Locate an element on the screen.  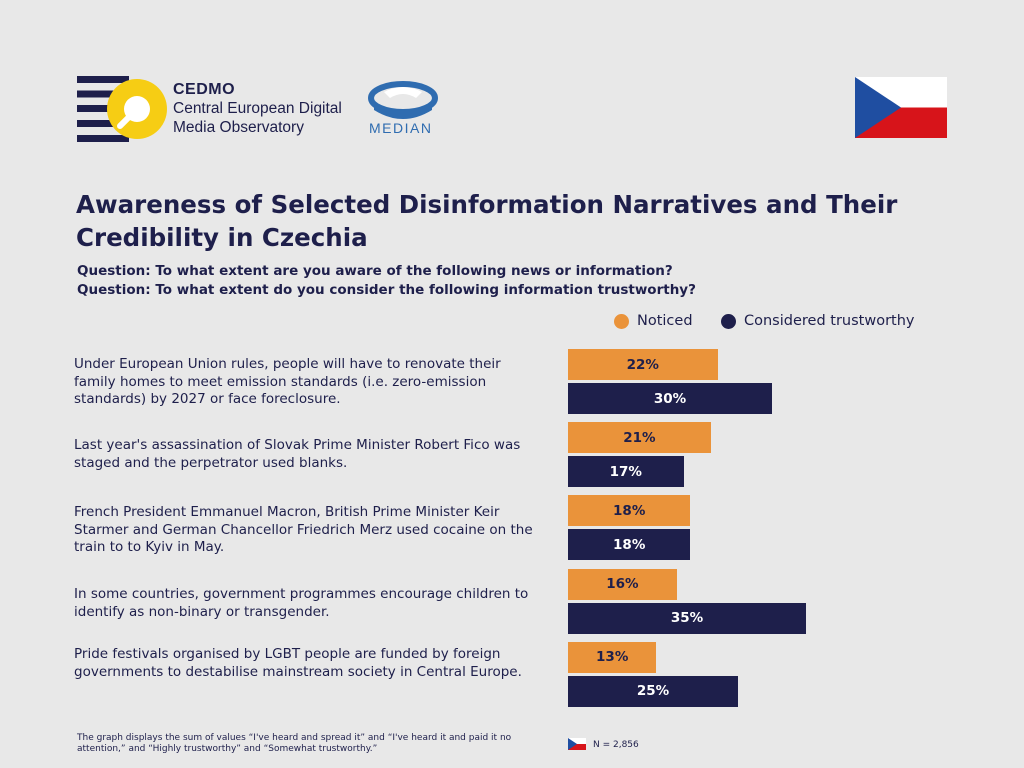
bar-noticed-3: 18% is located at coordinates (629, 511).